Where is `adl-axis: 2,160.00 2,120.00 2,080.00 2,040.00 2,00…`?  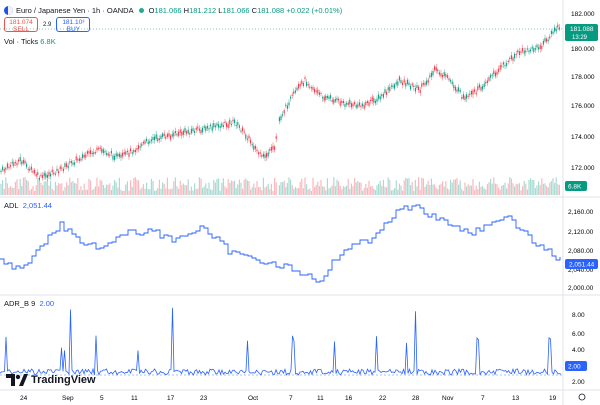
adl-axis: 2,160.00 2,120.00 2,080.00 2,040.00 2,00… is located at coordinates (581, 250).